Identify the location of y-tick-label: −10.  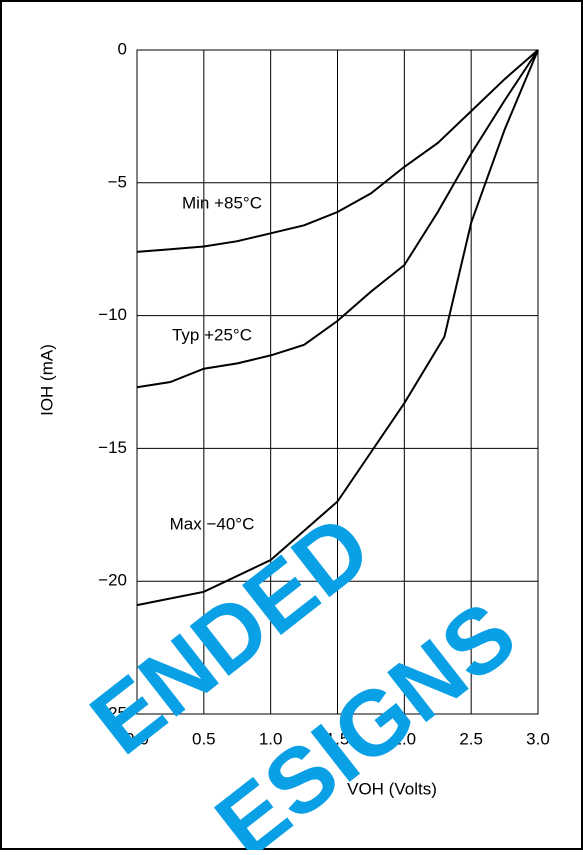
(112, 314).